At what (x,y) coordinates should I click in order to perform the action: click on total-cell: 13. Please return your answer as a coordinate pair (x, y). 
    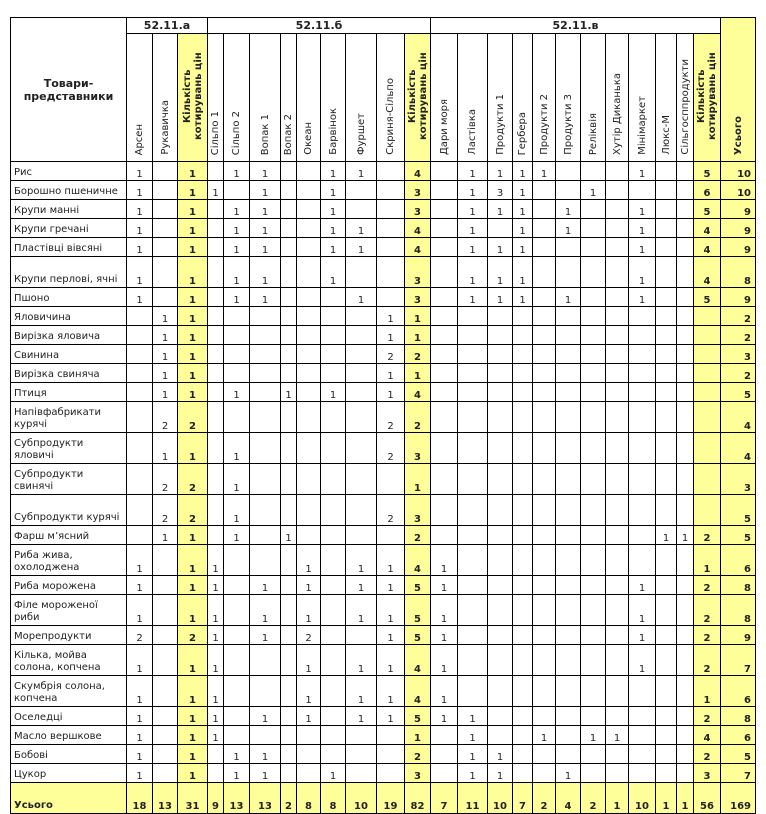
    Looking at the image, I should click on (236, 798).